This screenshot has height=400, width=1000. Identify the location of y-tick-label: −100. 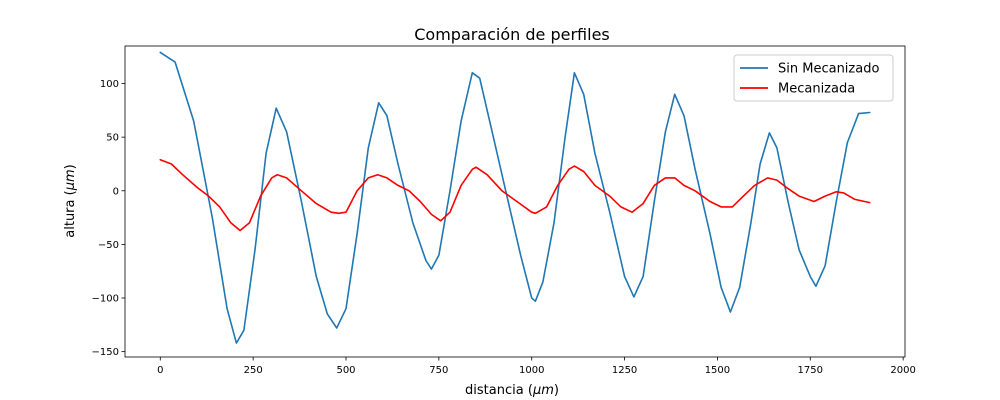
(105, 299).